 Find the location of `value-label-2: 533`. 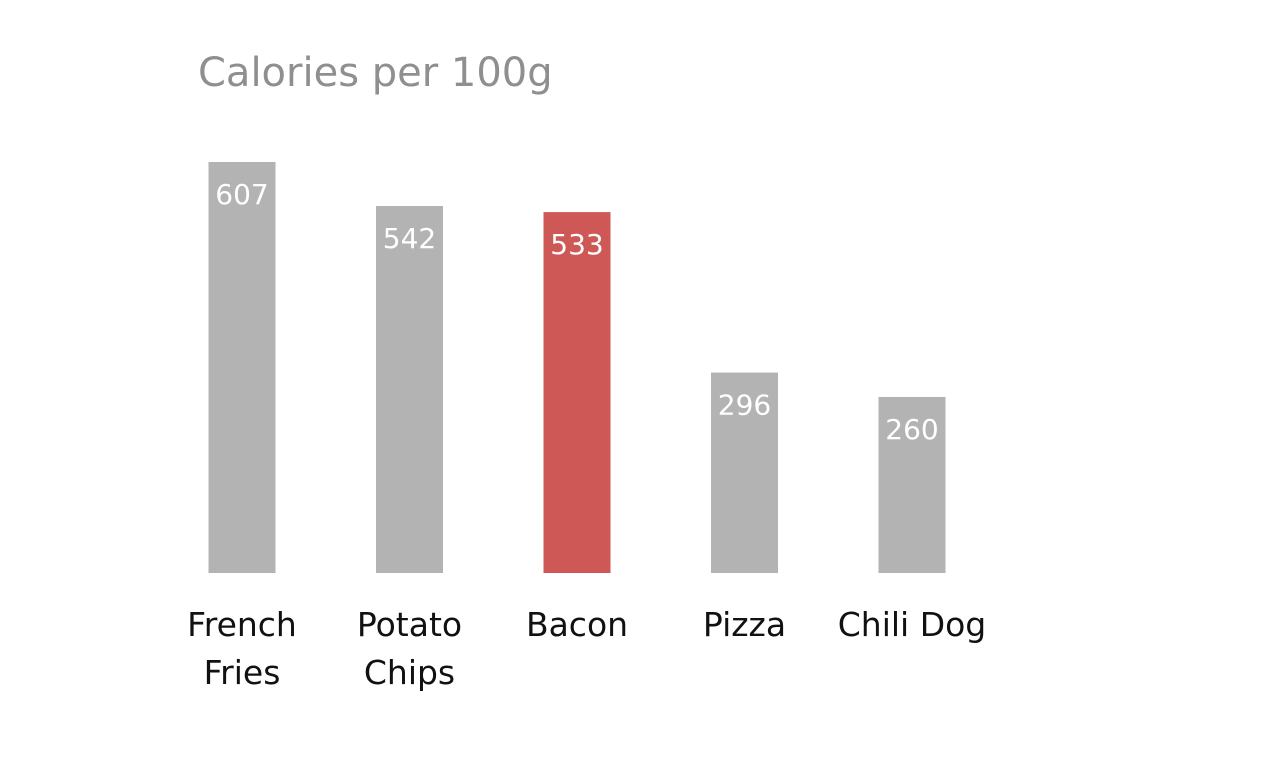

value-label-2: 533 is located at coordinates (576, 244).